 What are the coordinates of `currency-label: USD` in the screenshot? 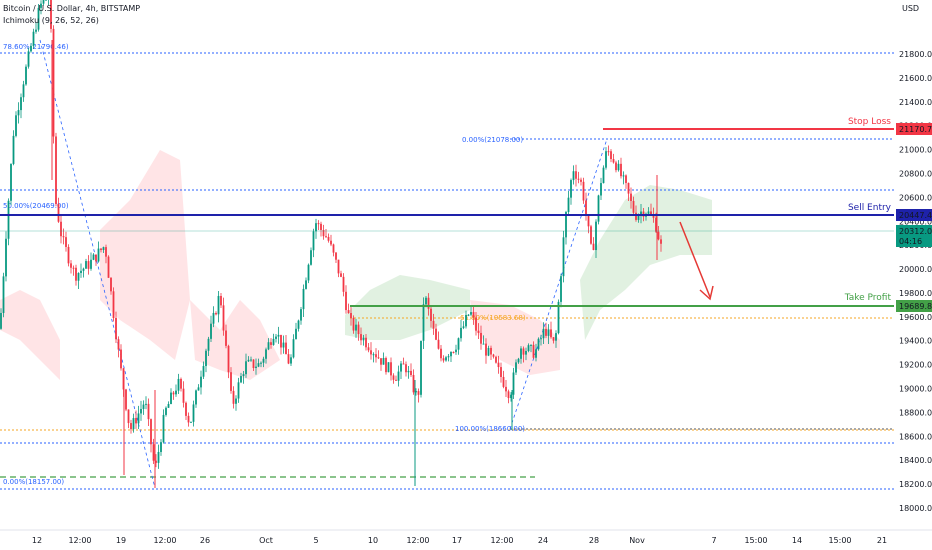 It's located at (910, 8).